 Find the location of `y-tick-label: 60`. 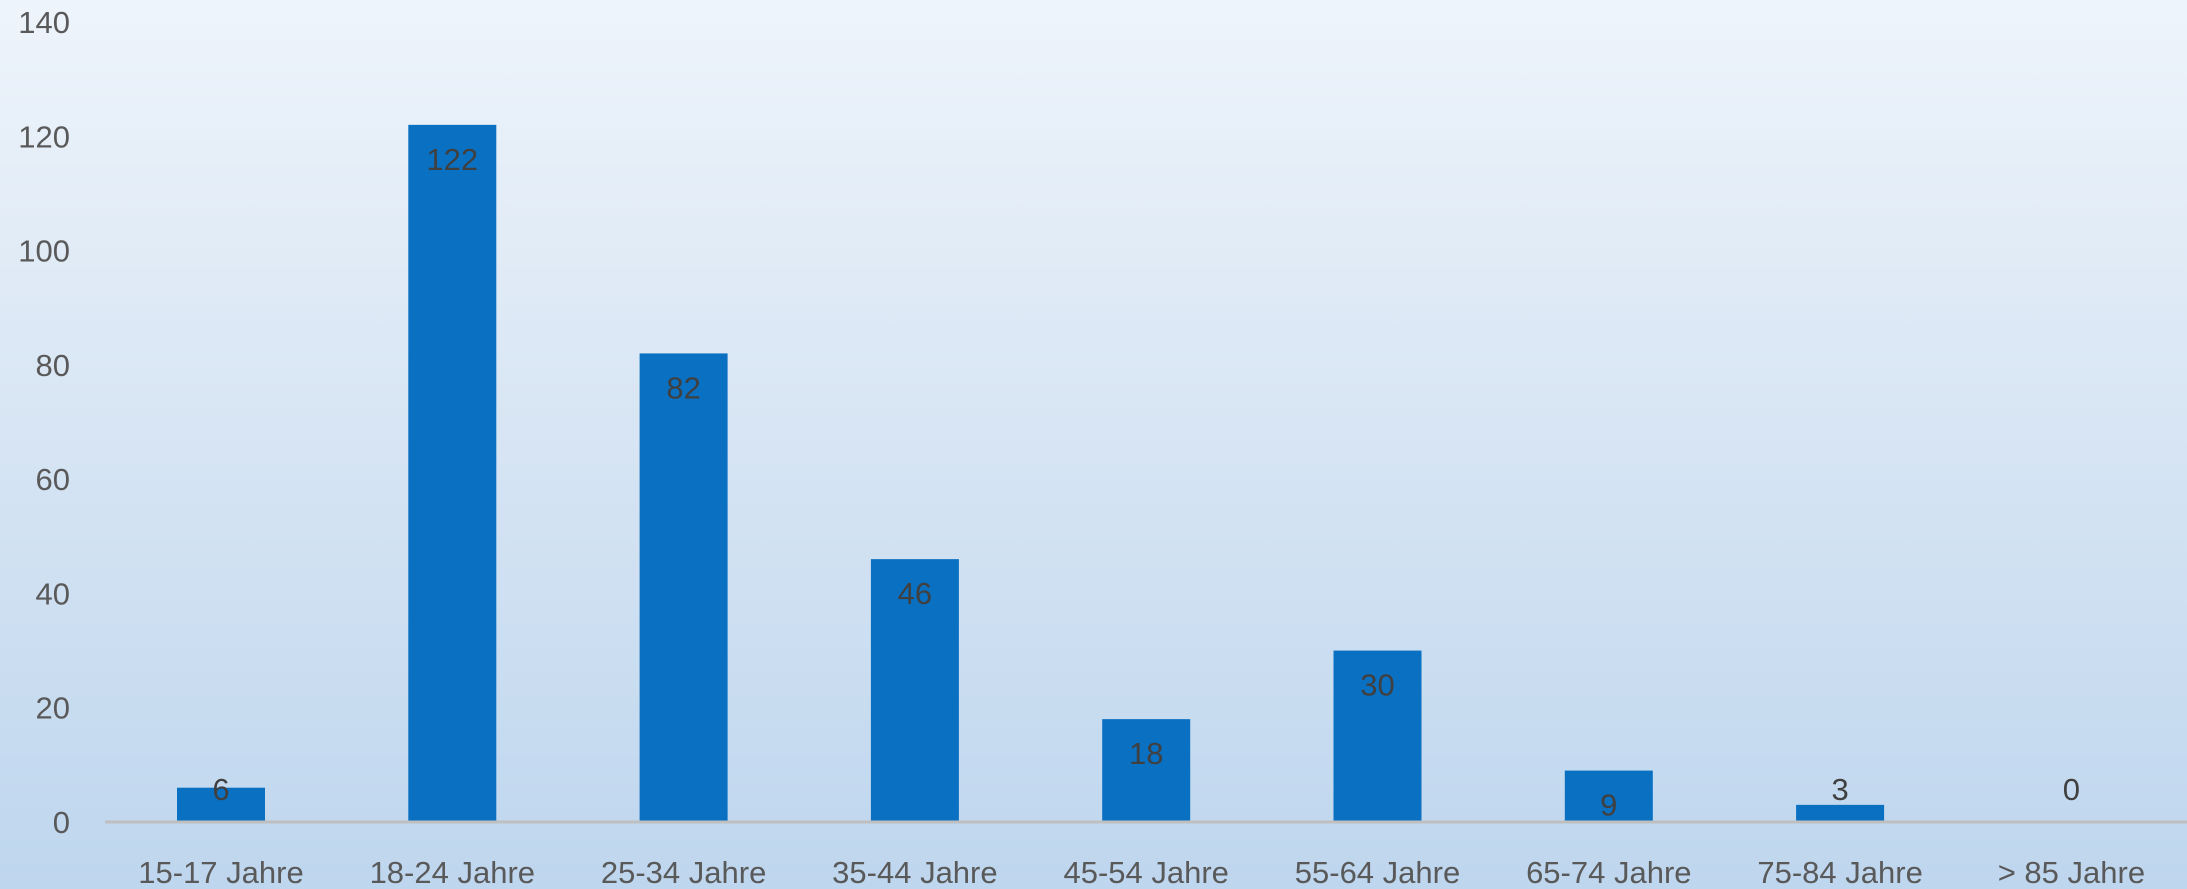

y-tick-label: 60 is located at coordinates (53, 479).